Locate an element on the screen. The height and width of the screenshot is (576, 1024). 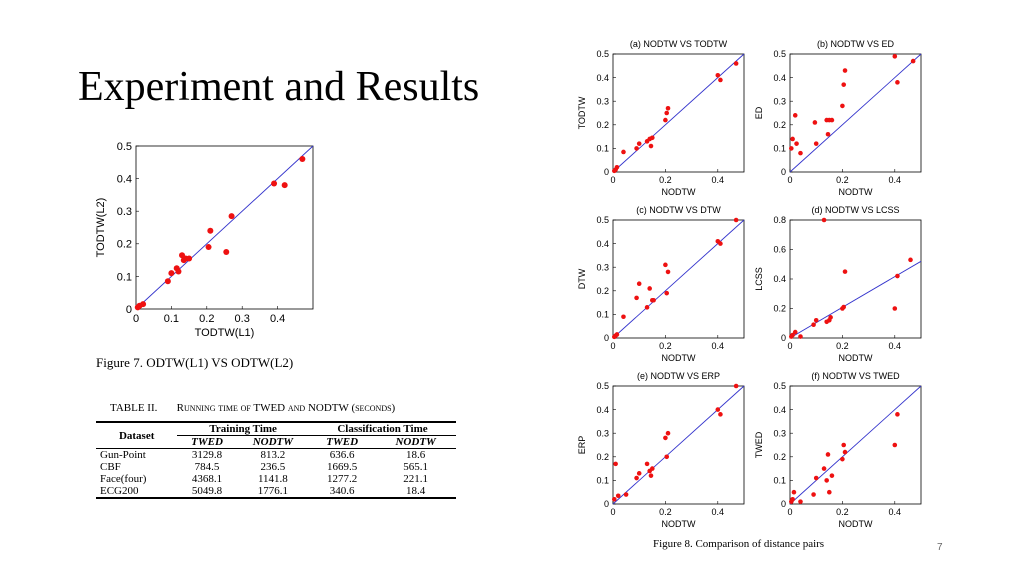
y-axis-label: TODTW is located at coordinates (582, 112).